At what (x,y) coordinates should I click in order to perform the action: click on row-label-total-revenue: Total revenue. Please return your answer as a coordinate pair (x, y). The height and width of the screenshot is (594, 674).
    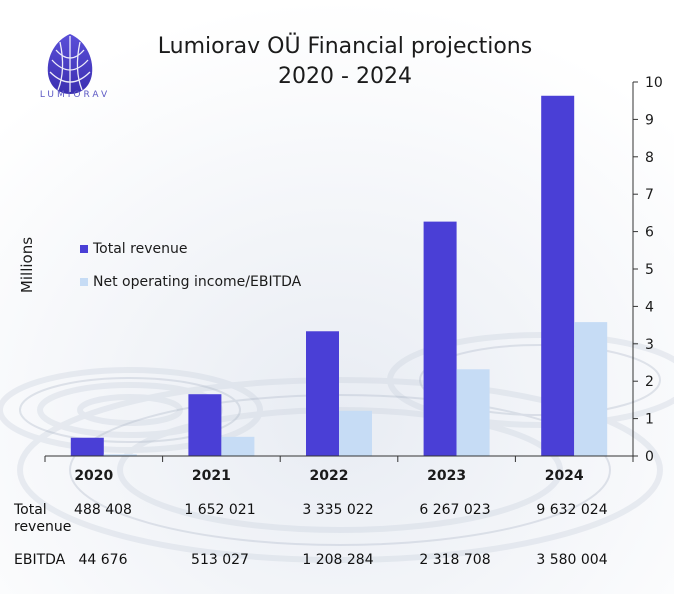
    Looking at the image, I should click on (43, 518).